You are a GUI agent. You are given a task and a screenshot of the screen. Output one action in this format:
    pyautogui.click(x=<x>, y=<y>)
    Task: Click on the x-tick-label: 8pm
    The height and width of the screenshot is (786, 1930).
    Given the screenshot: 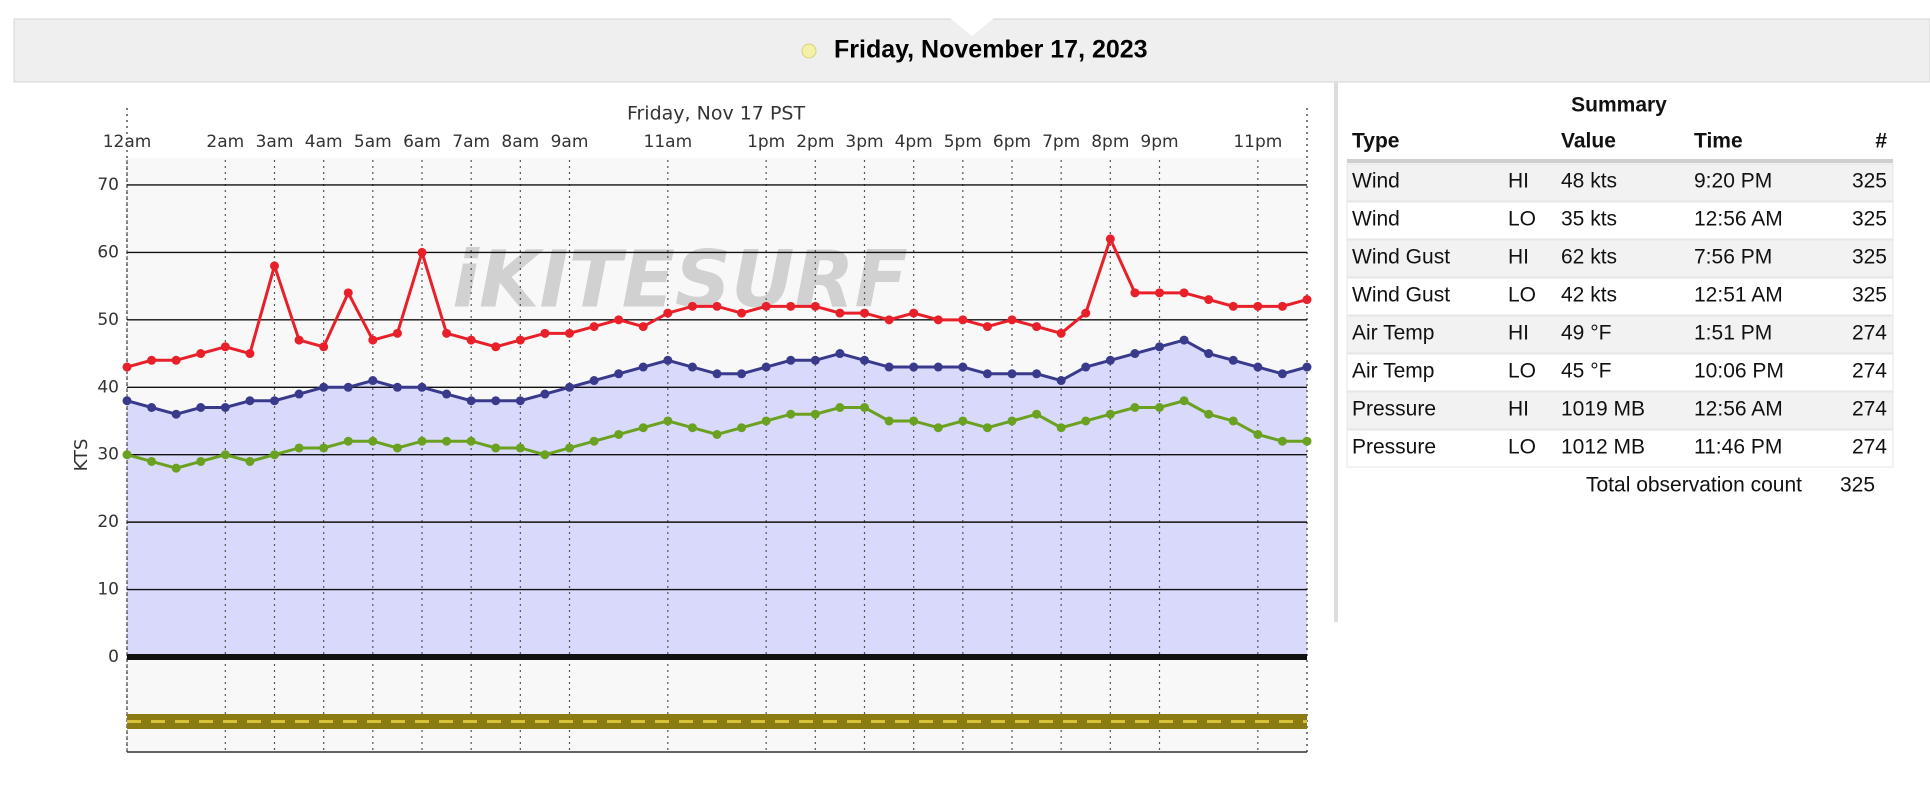 What is the action you would take?
    pyautogui.click(x=1110, y=142)
    